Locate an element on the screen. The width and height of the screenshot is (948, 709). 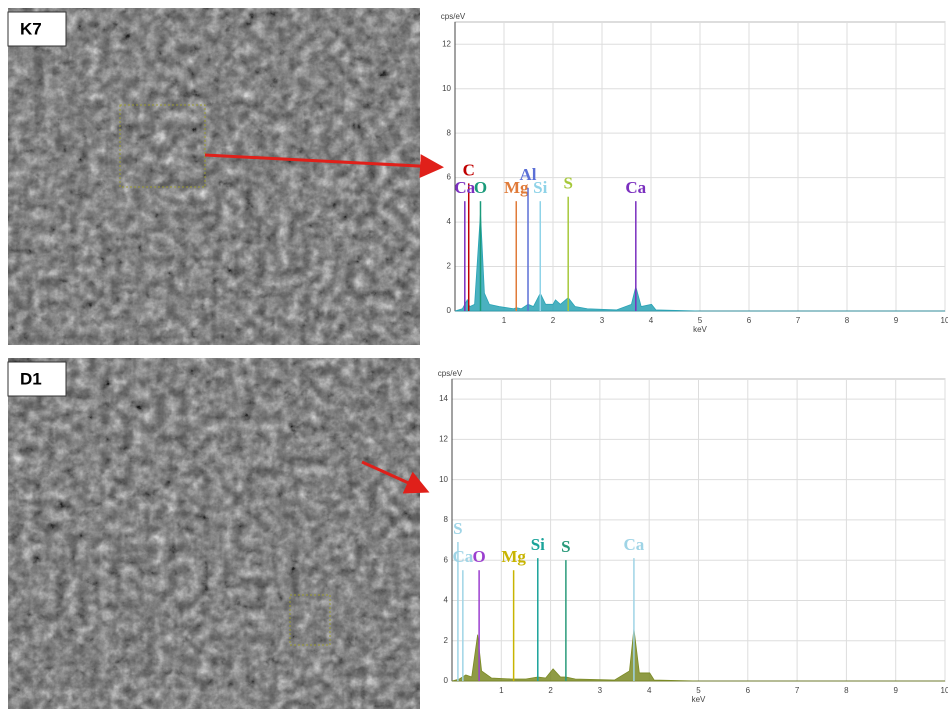
peak-label: Al is located at coordinates (528, 174).